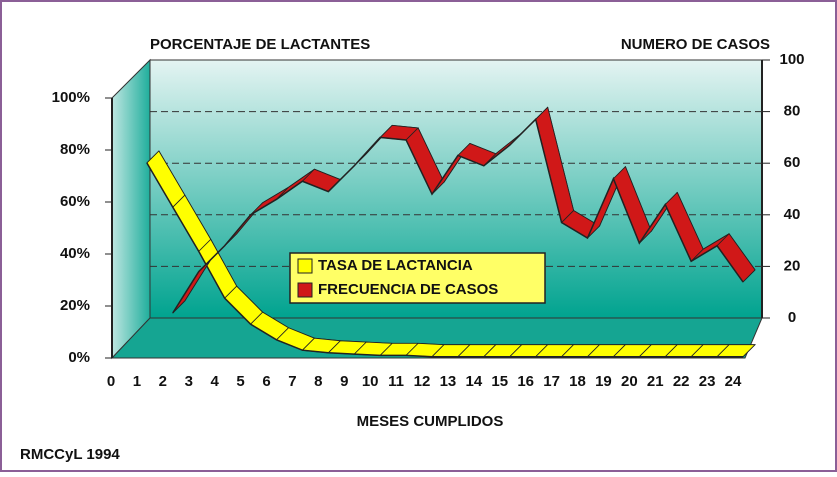  I want to click on x-tick-label: 24, so click(733, 381).